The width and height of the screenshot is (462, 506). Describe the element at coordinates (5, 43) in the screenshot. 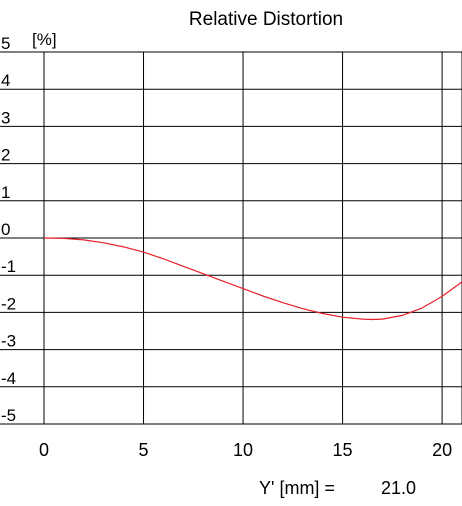

I see `y-tick-label: 5` at that location.